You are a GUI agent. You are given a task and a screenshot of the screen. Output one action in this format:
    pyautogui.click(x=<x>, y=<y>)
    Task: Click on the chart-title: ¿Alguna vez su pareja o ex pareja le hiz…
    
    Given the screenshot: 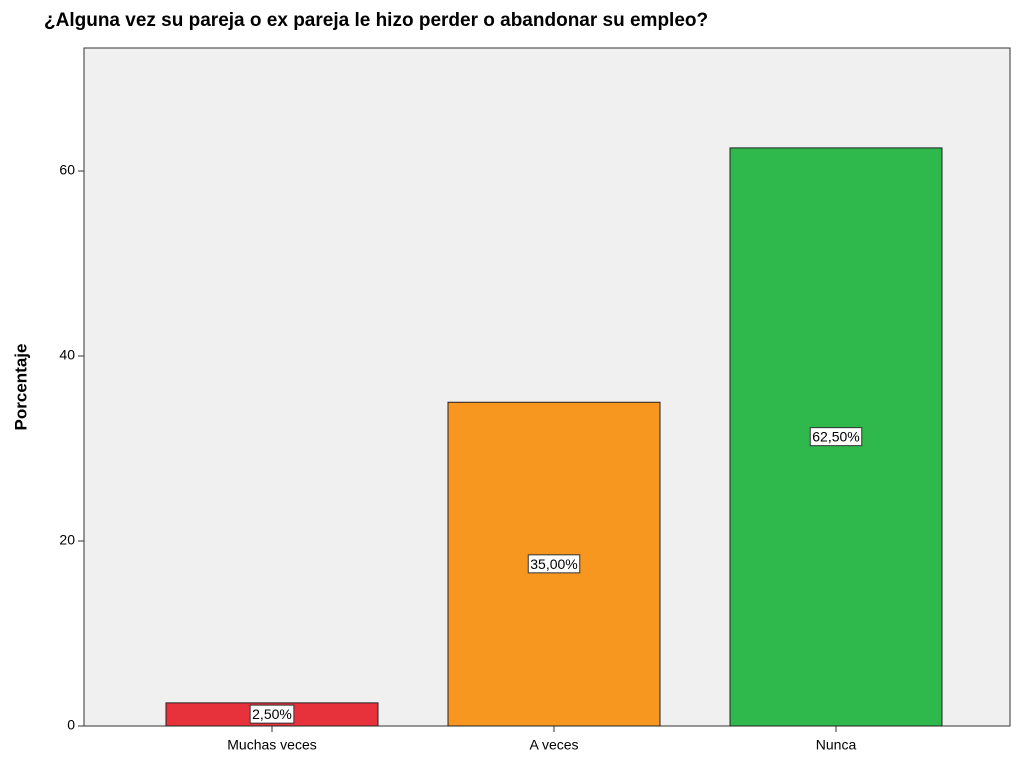 What is the action you would take?
    pyautogui.click(x=376, y=20)
    